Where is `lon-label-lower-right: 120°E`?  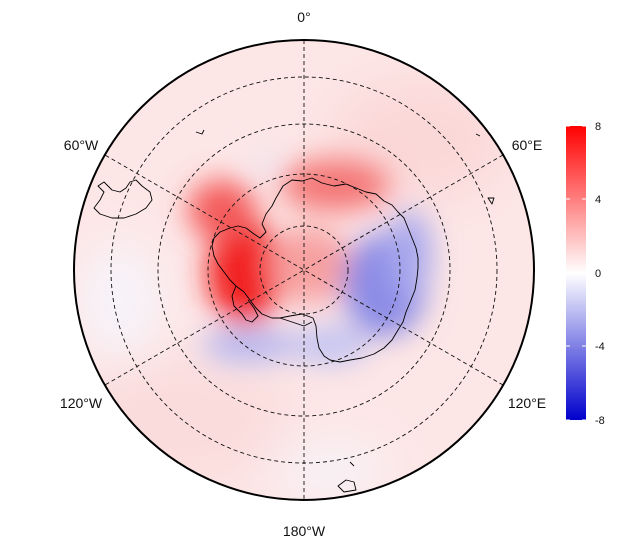
lon-label-lower-right: 120°E is located at coordinates (527, 403).